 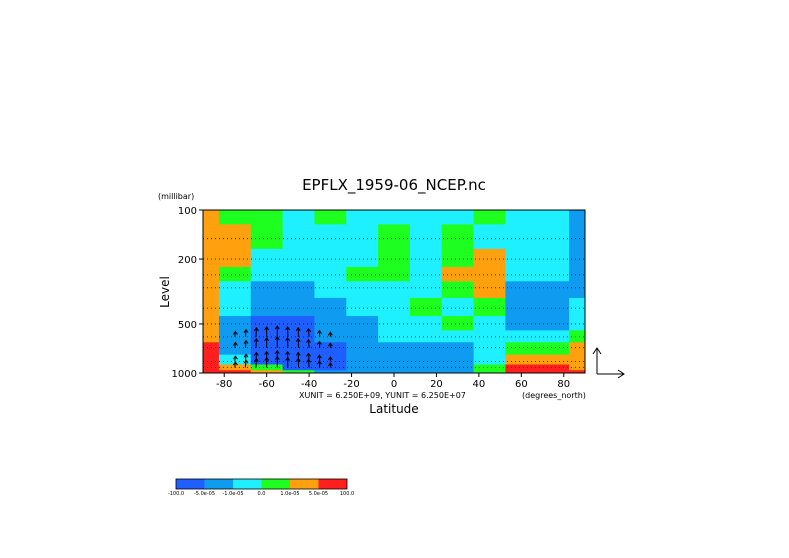 What do you see at coordinates (347, 494) in the screenshot?
I see `colorbar-label: 100.0` at bounding box center [347, 494].